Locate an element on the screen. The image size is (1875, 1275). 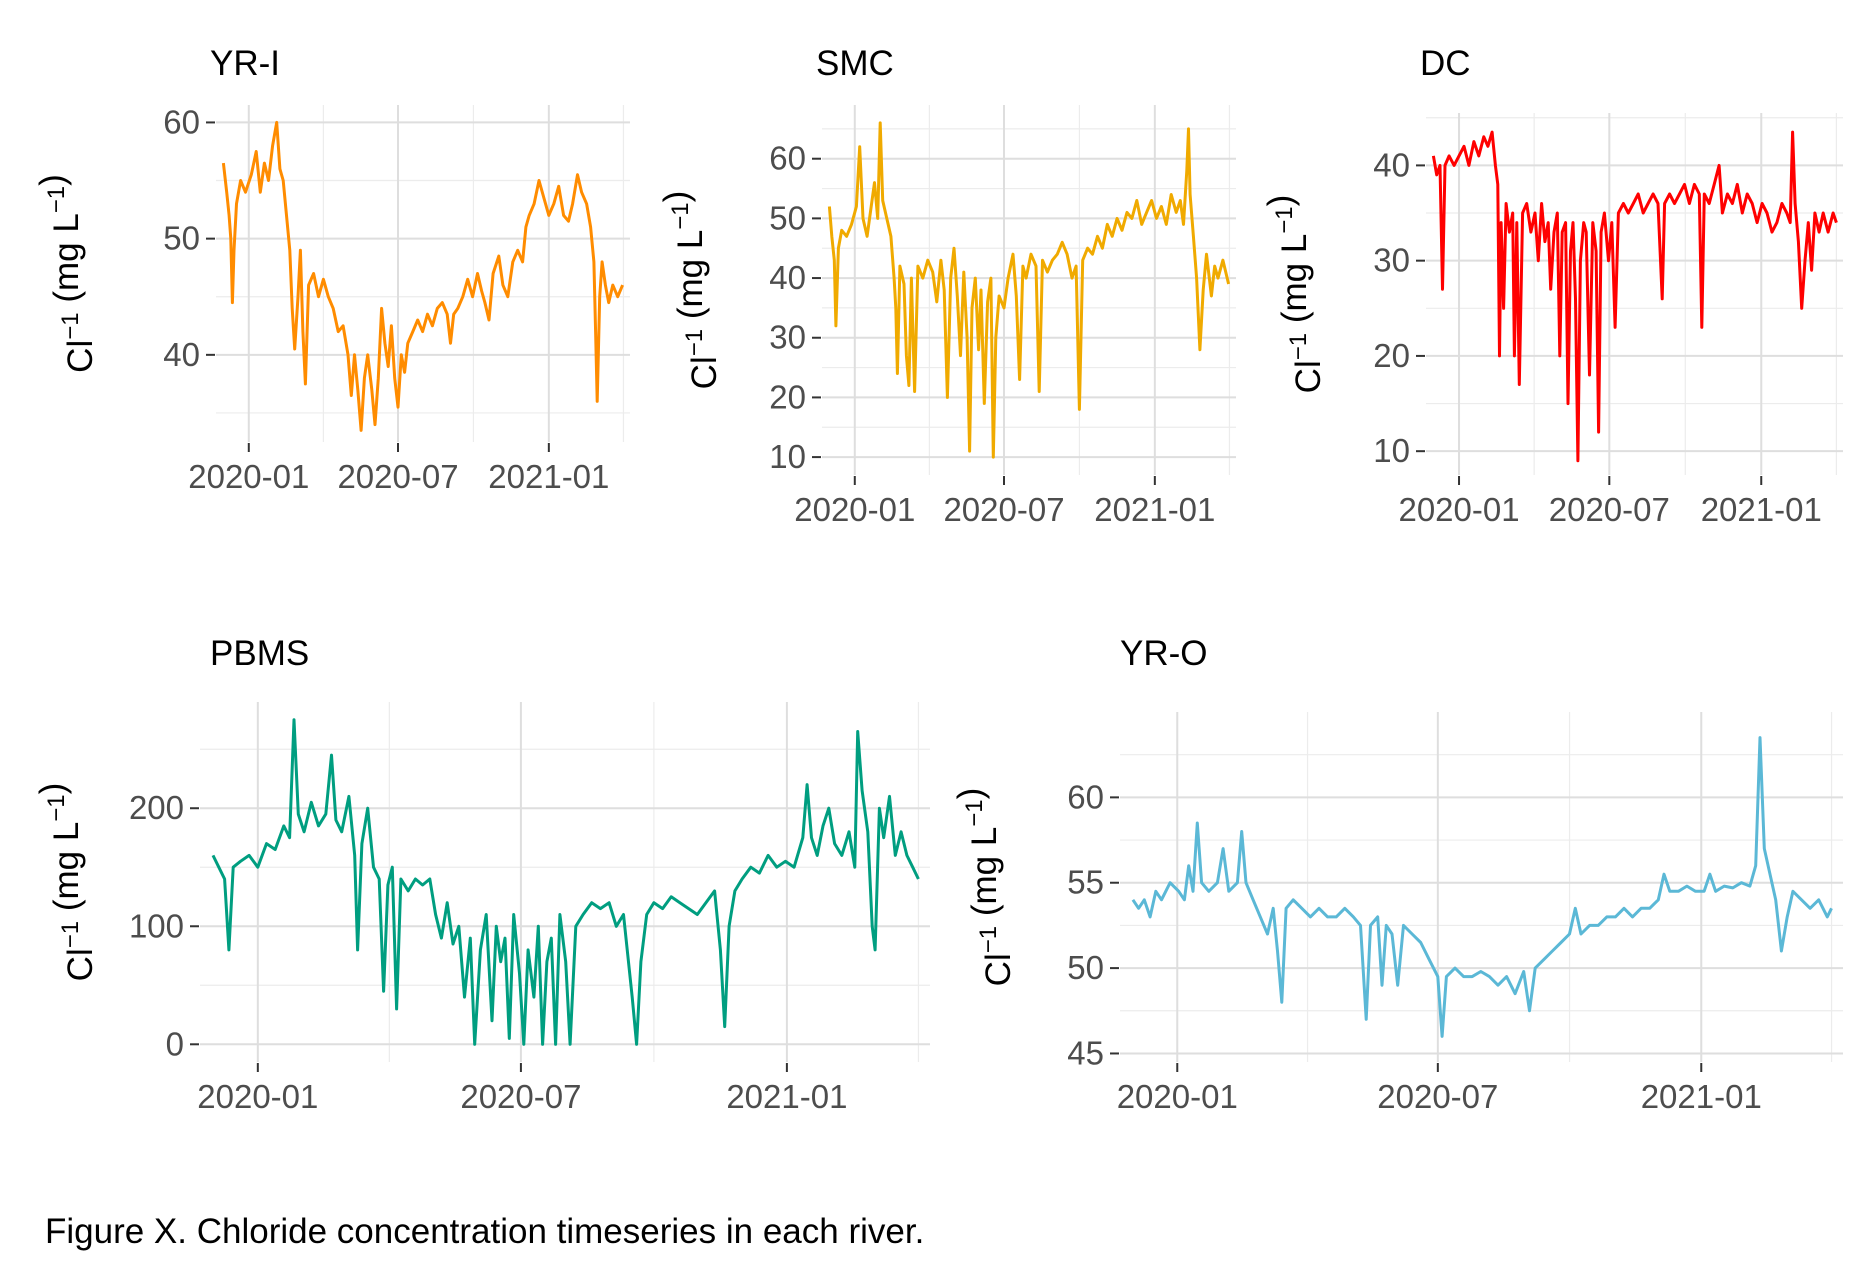
y-tick-label: 55 is located at coordinates (1085, 882).